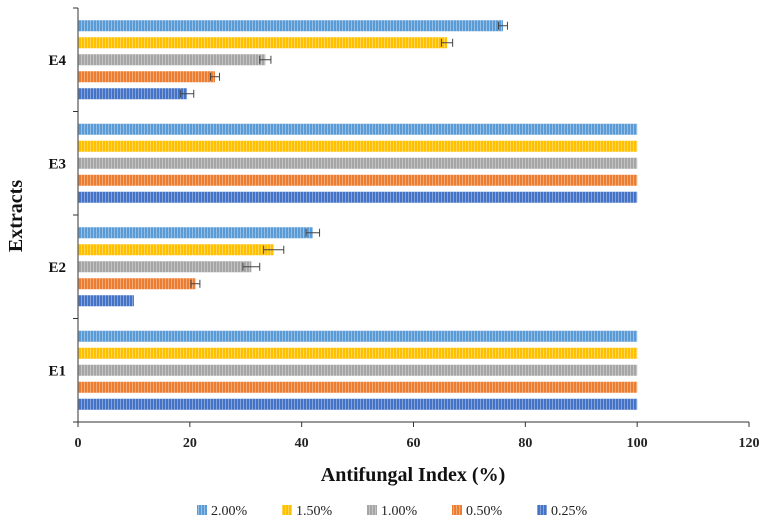 This screenshot has height=529, width=765. What do you see at coordinates (414, 443) in the screenshot?
I see `x-tick-label: 60` at bounding box center [414, 443].